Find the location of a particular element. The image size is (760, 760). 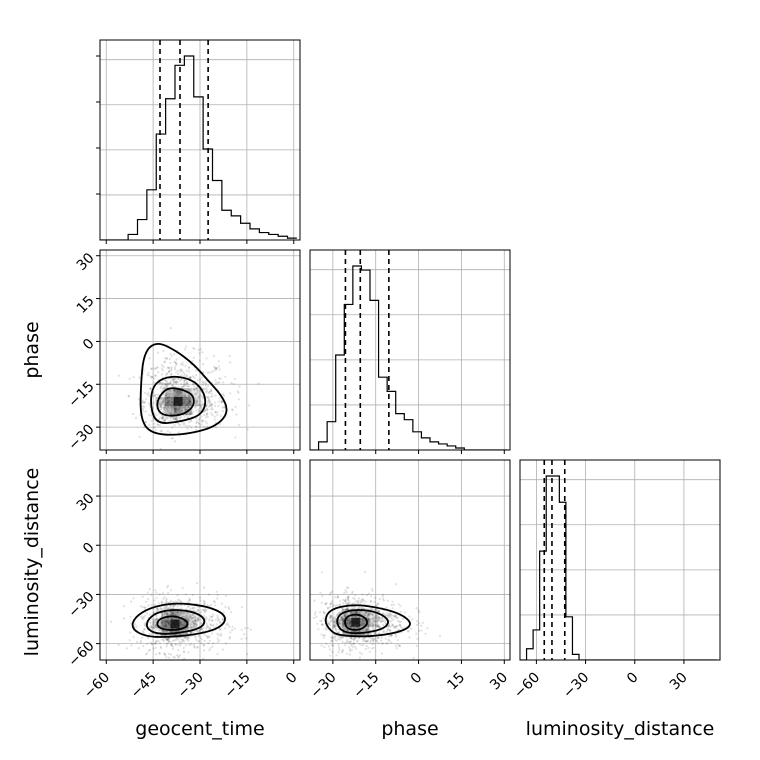

xlabel-phase: phase is located at coordinates (409, 729).